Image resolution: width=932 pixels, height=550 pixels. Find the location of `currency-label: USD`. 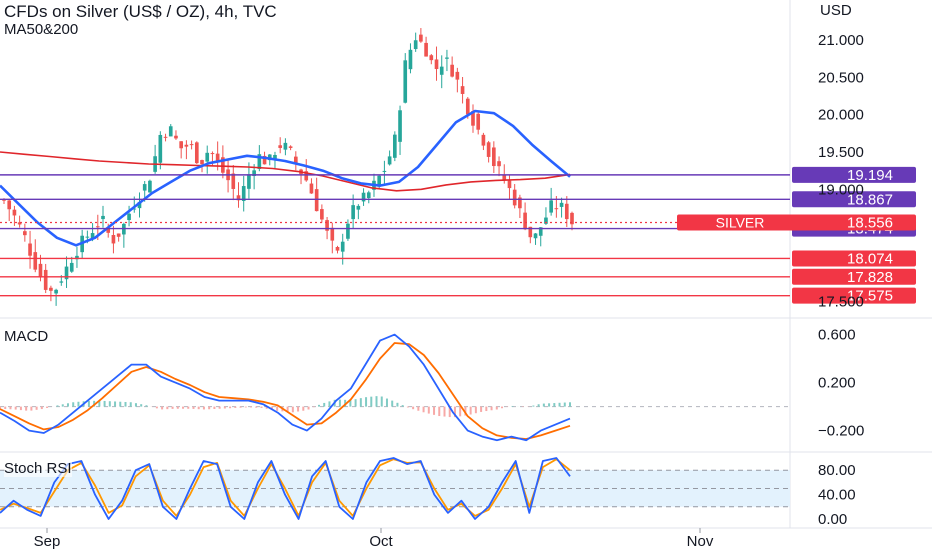

currency-label: USD is located at coordinates (836, 10).